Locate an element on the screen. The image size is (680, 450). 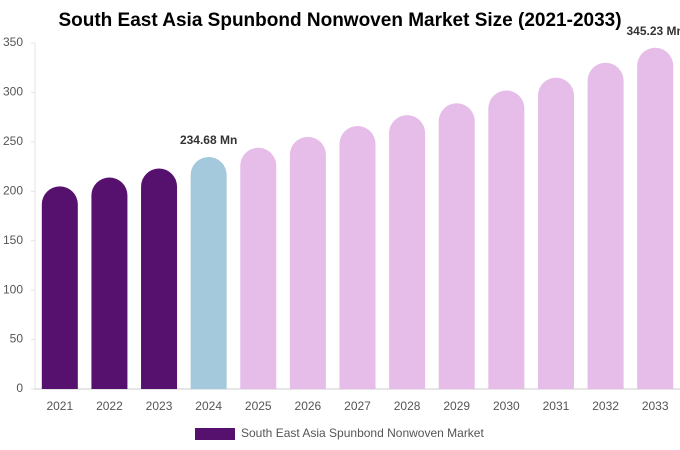
value-label: 345.23 Mn is located at coordinates (653, 31).